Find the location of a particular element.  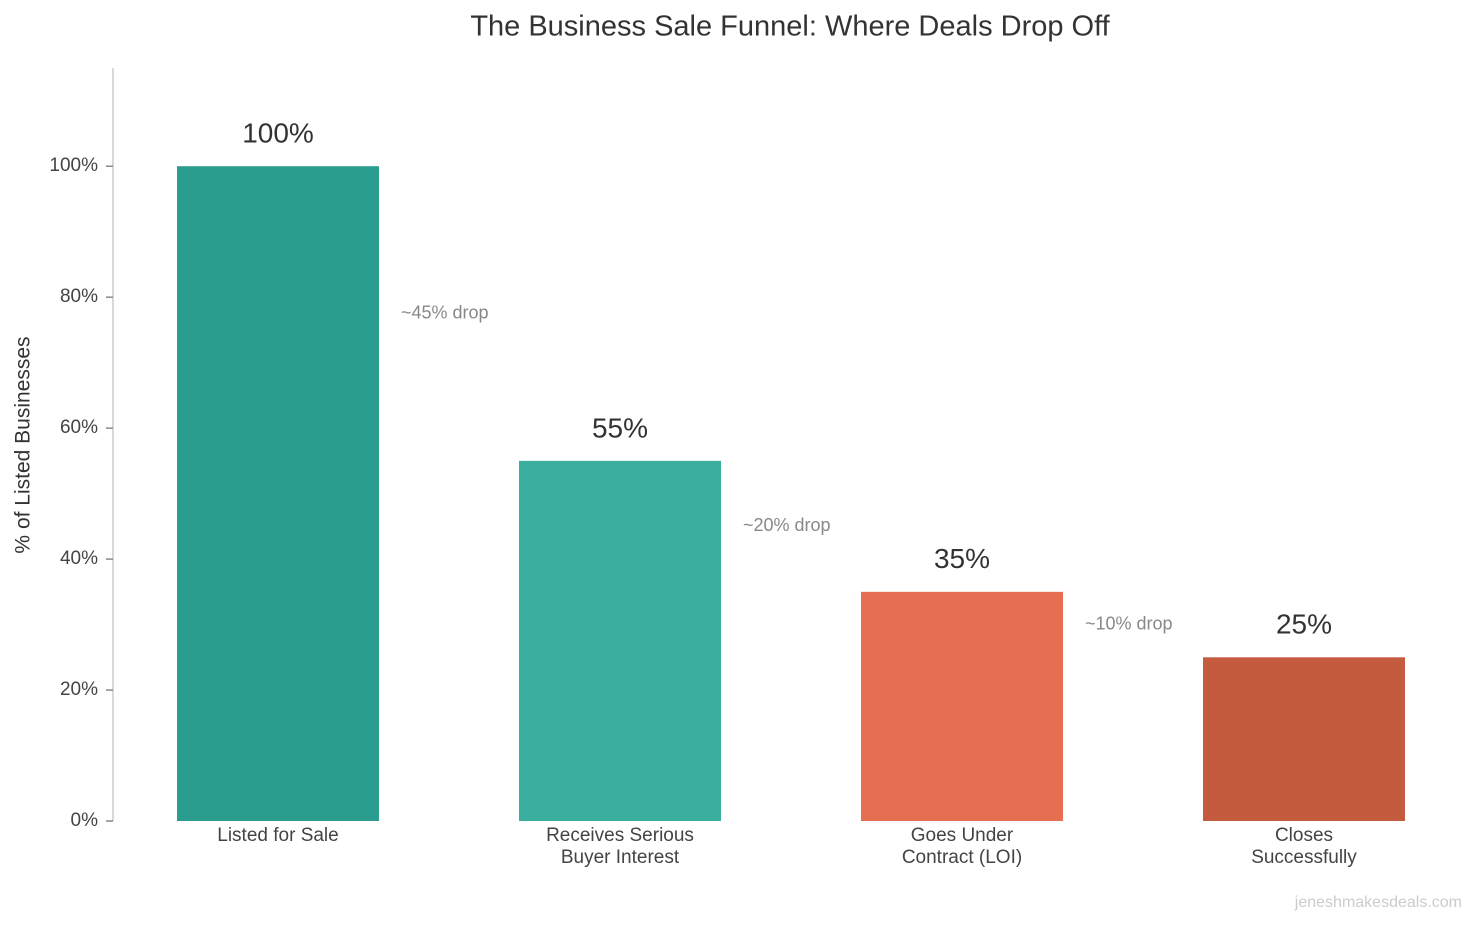

value-label: 25% is located at coordinates (1304, 624).